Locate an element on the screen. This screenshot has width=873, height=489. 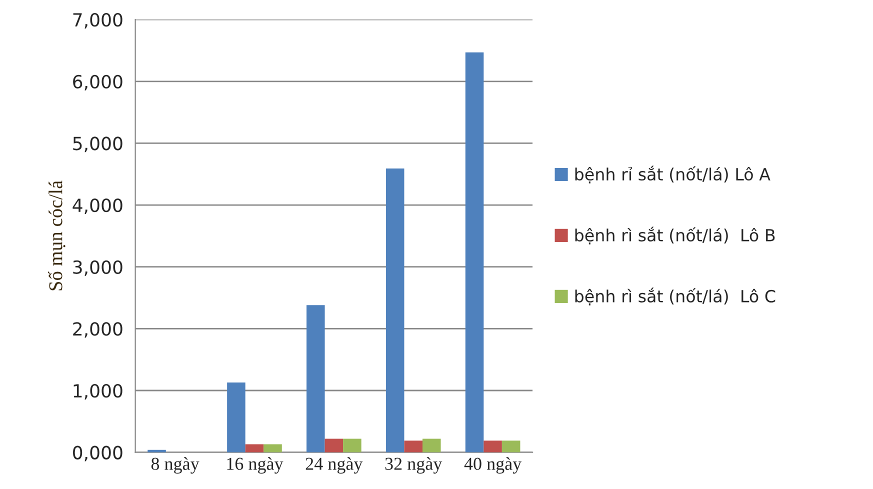
x-tick-label: 8 ngày is located at coordinates (175, 465).